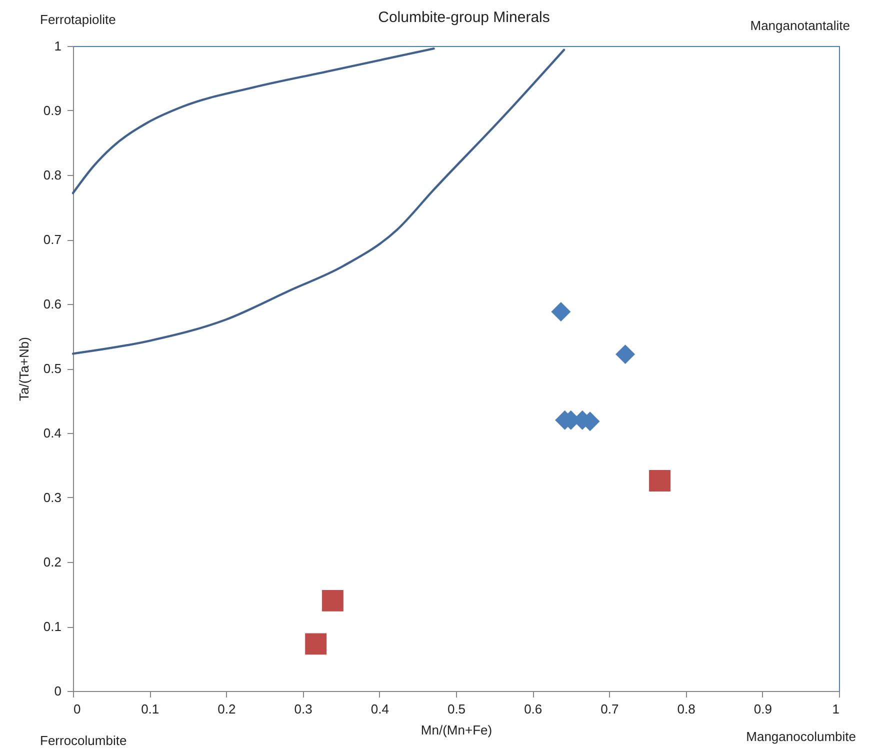 The image size is (883, 753). I want to click on x-tick-label: 0.3, so click(303, 709).